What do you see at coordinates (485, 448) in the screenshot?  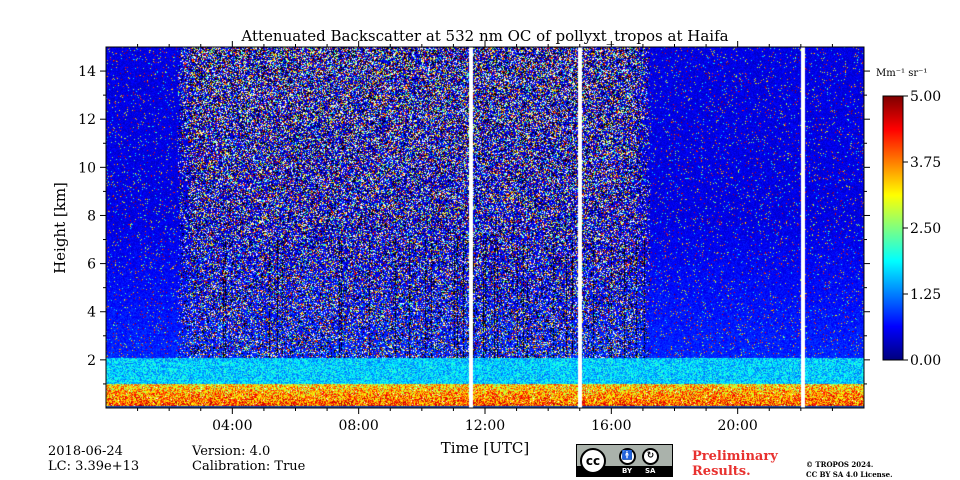 I see `x-axis-label: Time [UTC]` at bounding box center [485, 448].